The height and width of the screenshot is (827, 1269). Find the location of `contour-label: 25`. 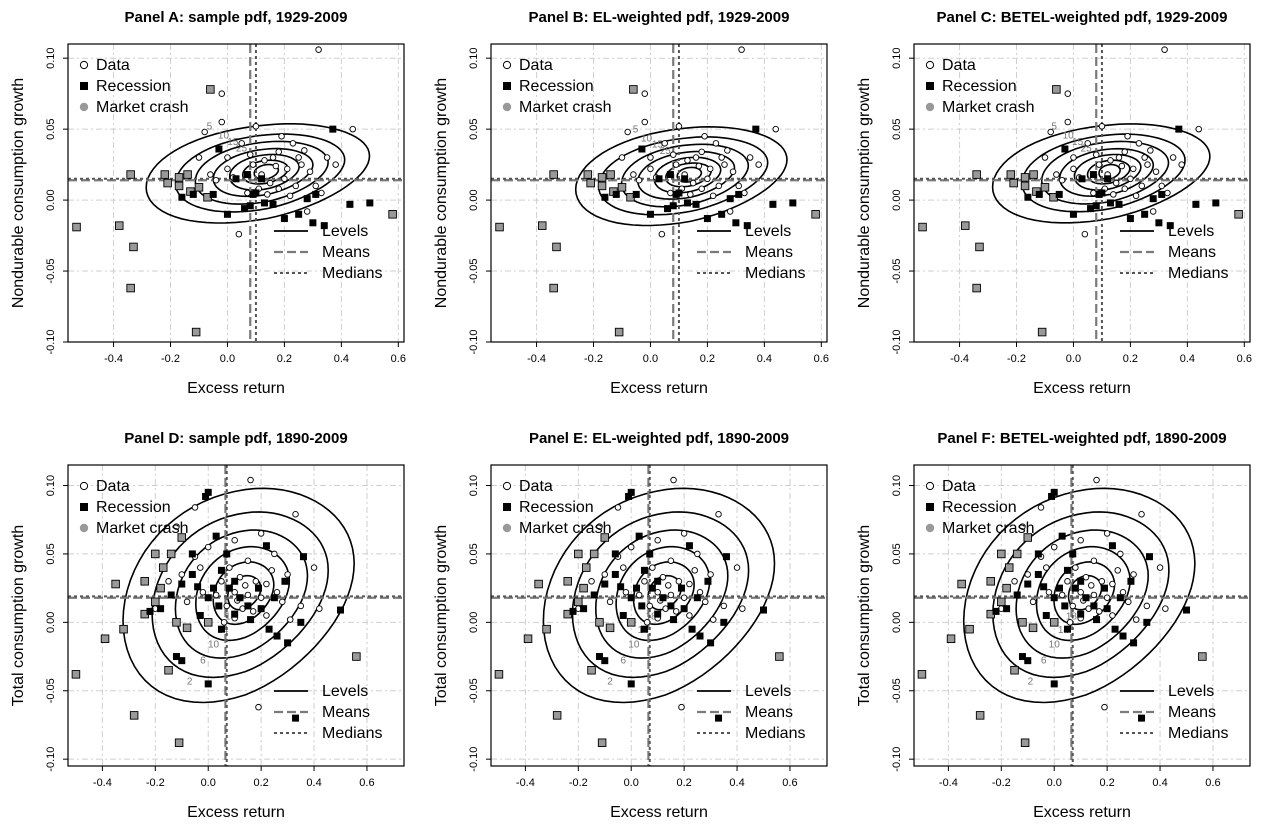

contour-label: 25 is located at coordinates (666, 151).